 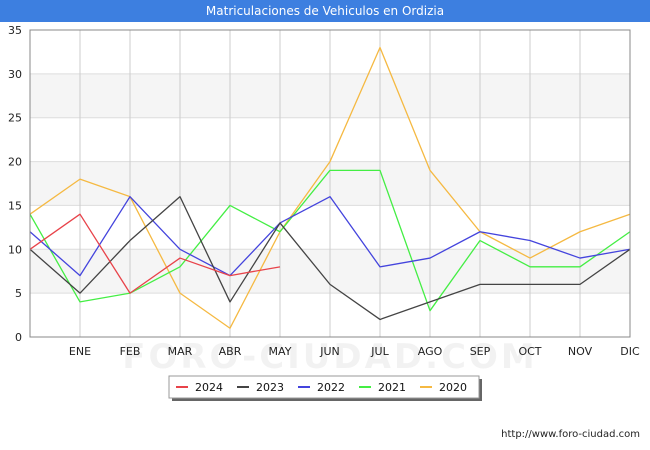 I want to click on y-tick-label: 15, so click(x=15, y=205).